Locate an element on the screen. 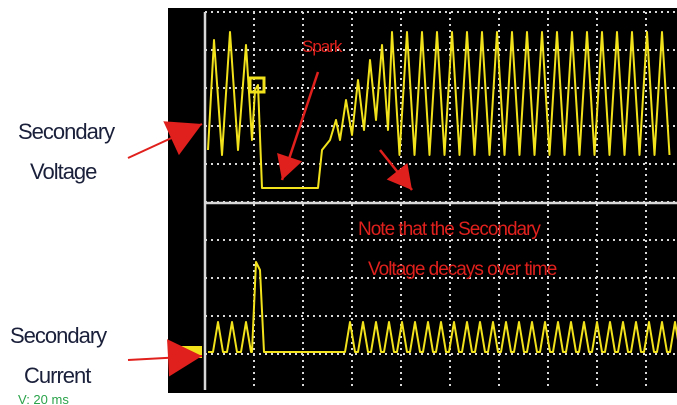  current-arrow is located at coordinates (184, 358).